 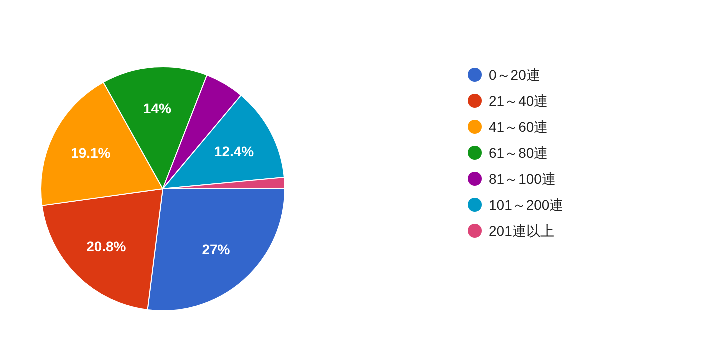 What do you see at coordinates (234, 152) in the screenshot?
I see `data-label: 12.4%` at bounding box center [234, 152].